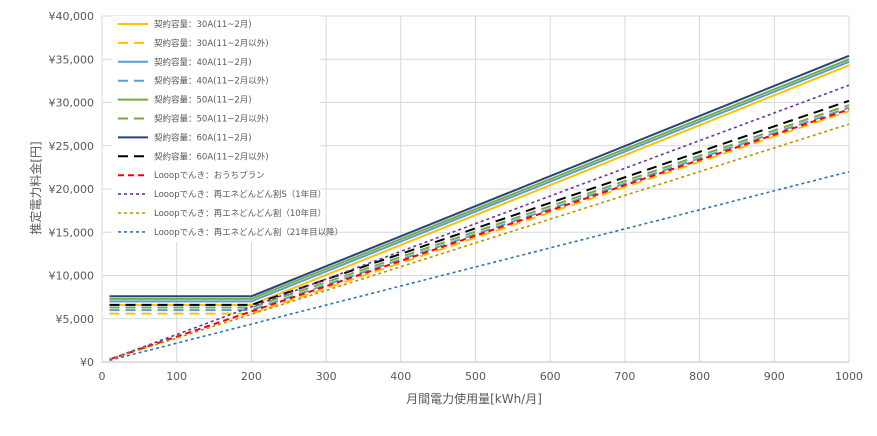  I want to click on legend-label: 契約容量：50A(11~2月), so click(203, 100).